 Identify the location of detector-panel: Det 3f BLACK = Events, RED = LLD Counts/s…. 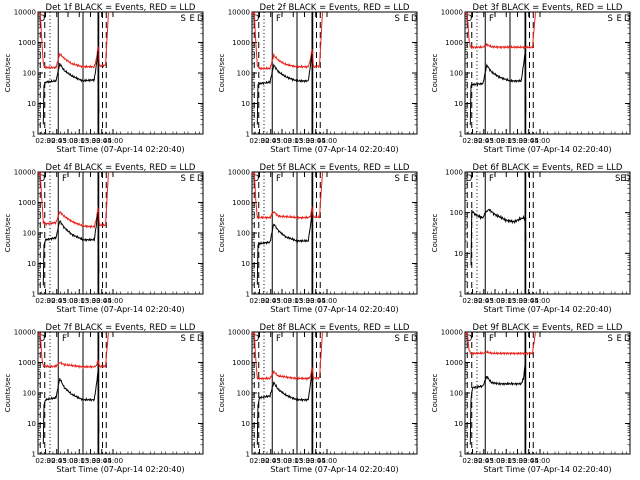
(531, 78).